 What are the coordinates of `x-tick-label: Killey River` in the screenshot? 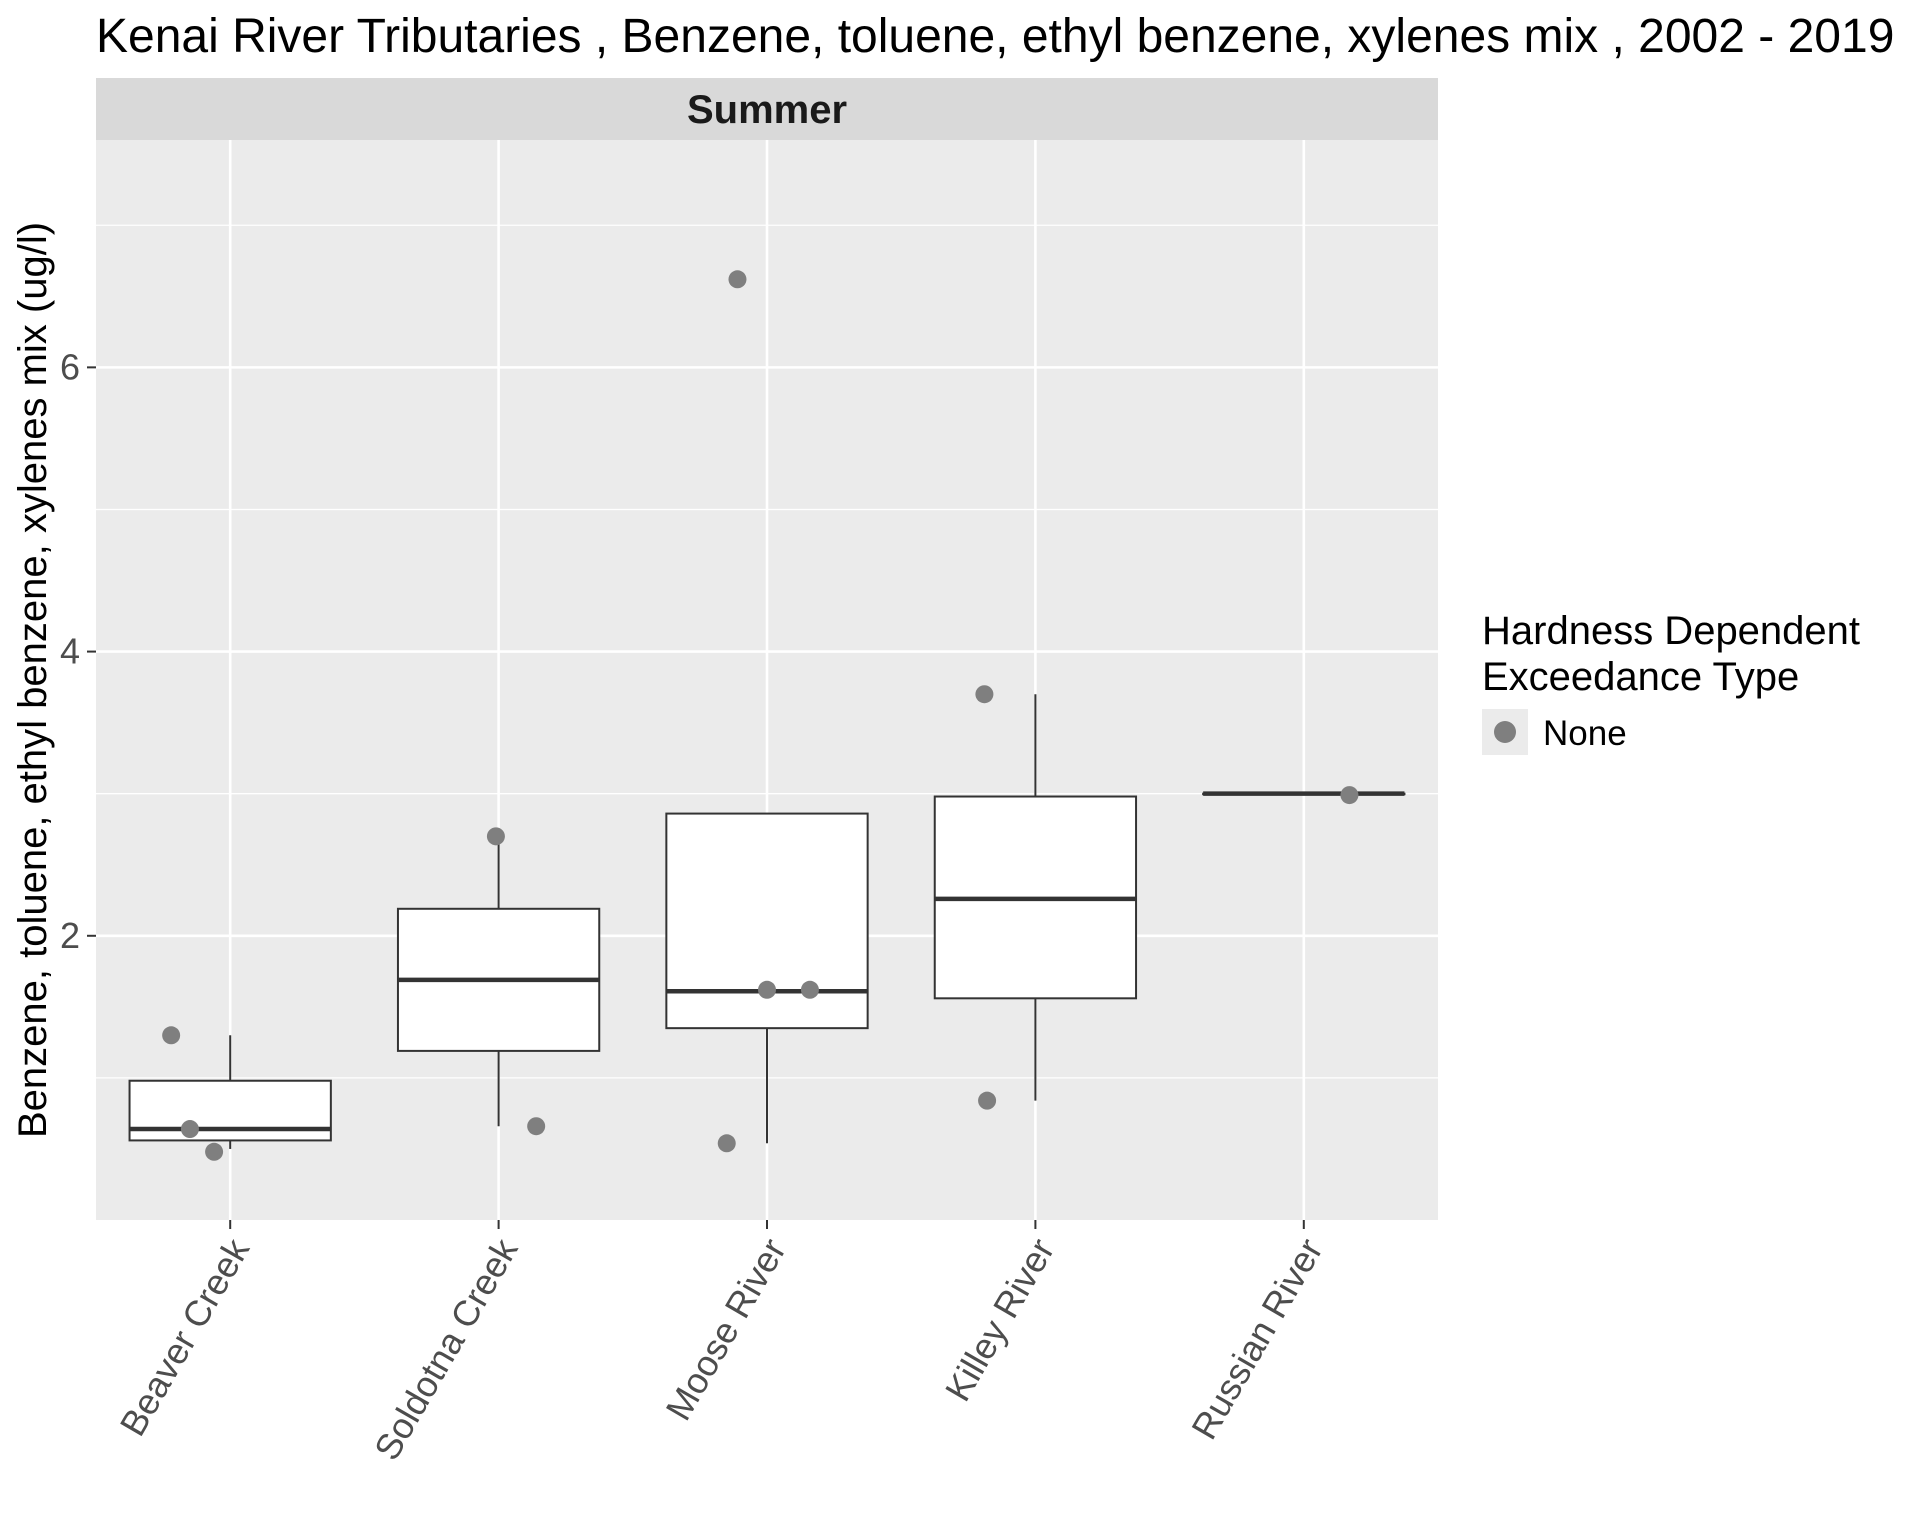 It's located at (1000, 1320).